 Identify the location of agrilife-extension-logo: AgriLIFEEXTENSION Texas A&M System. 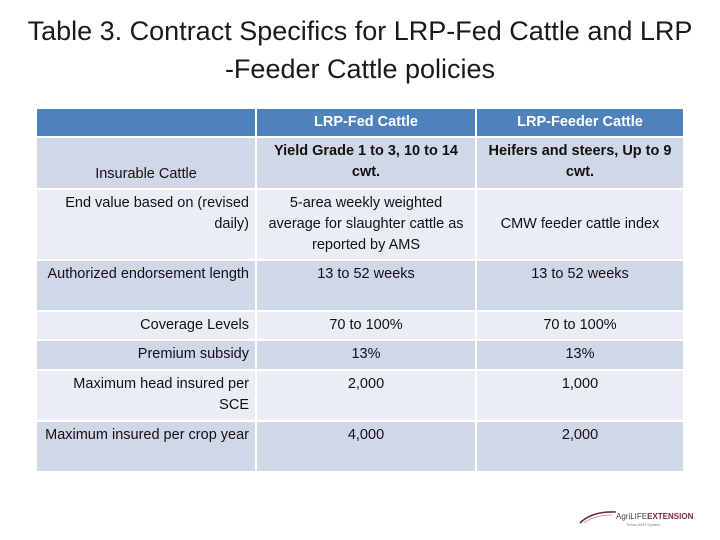
(638, 519).